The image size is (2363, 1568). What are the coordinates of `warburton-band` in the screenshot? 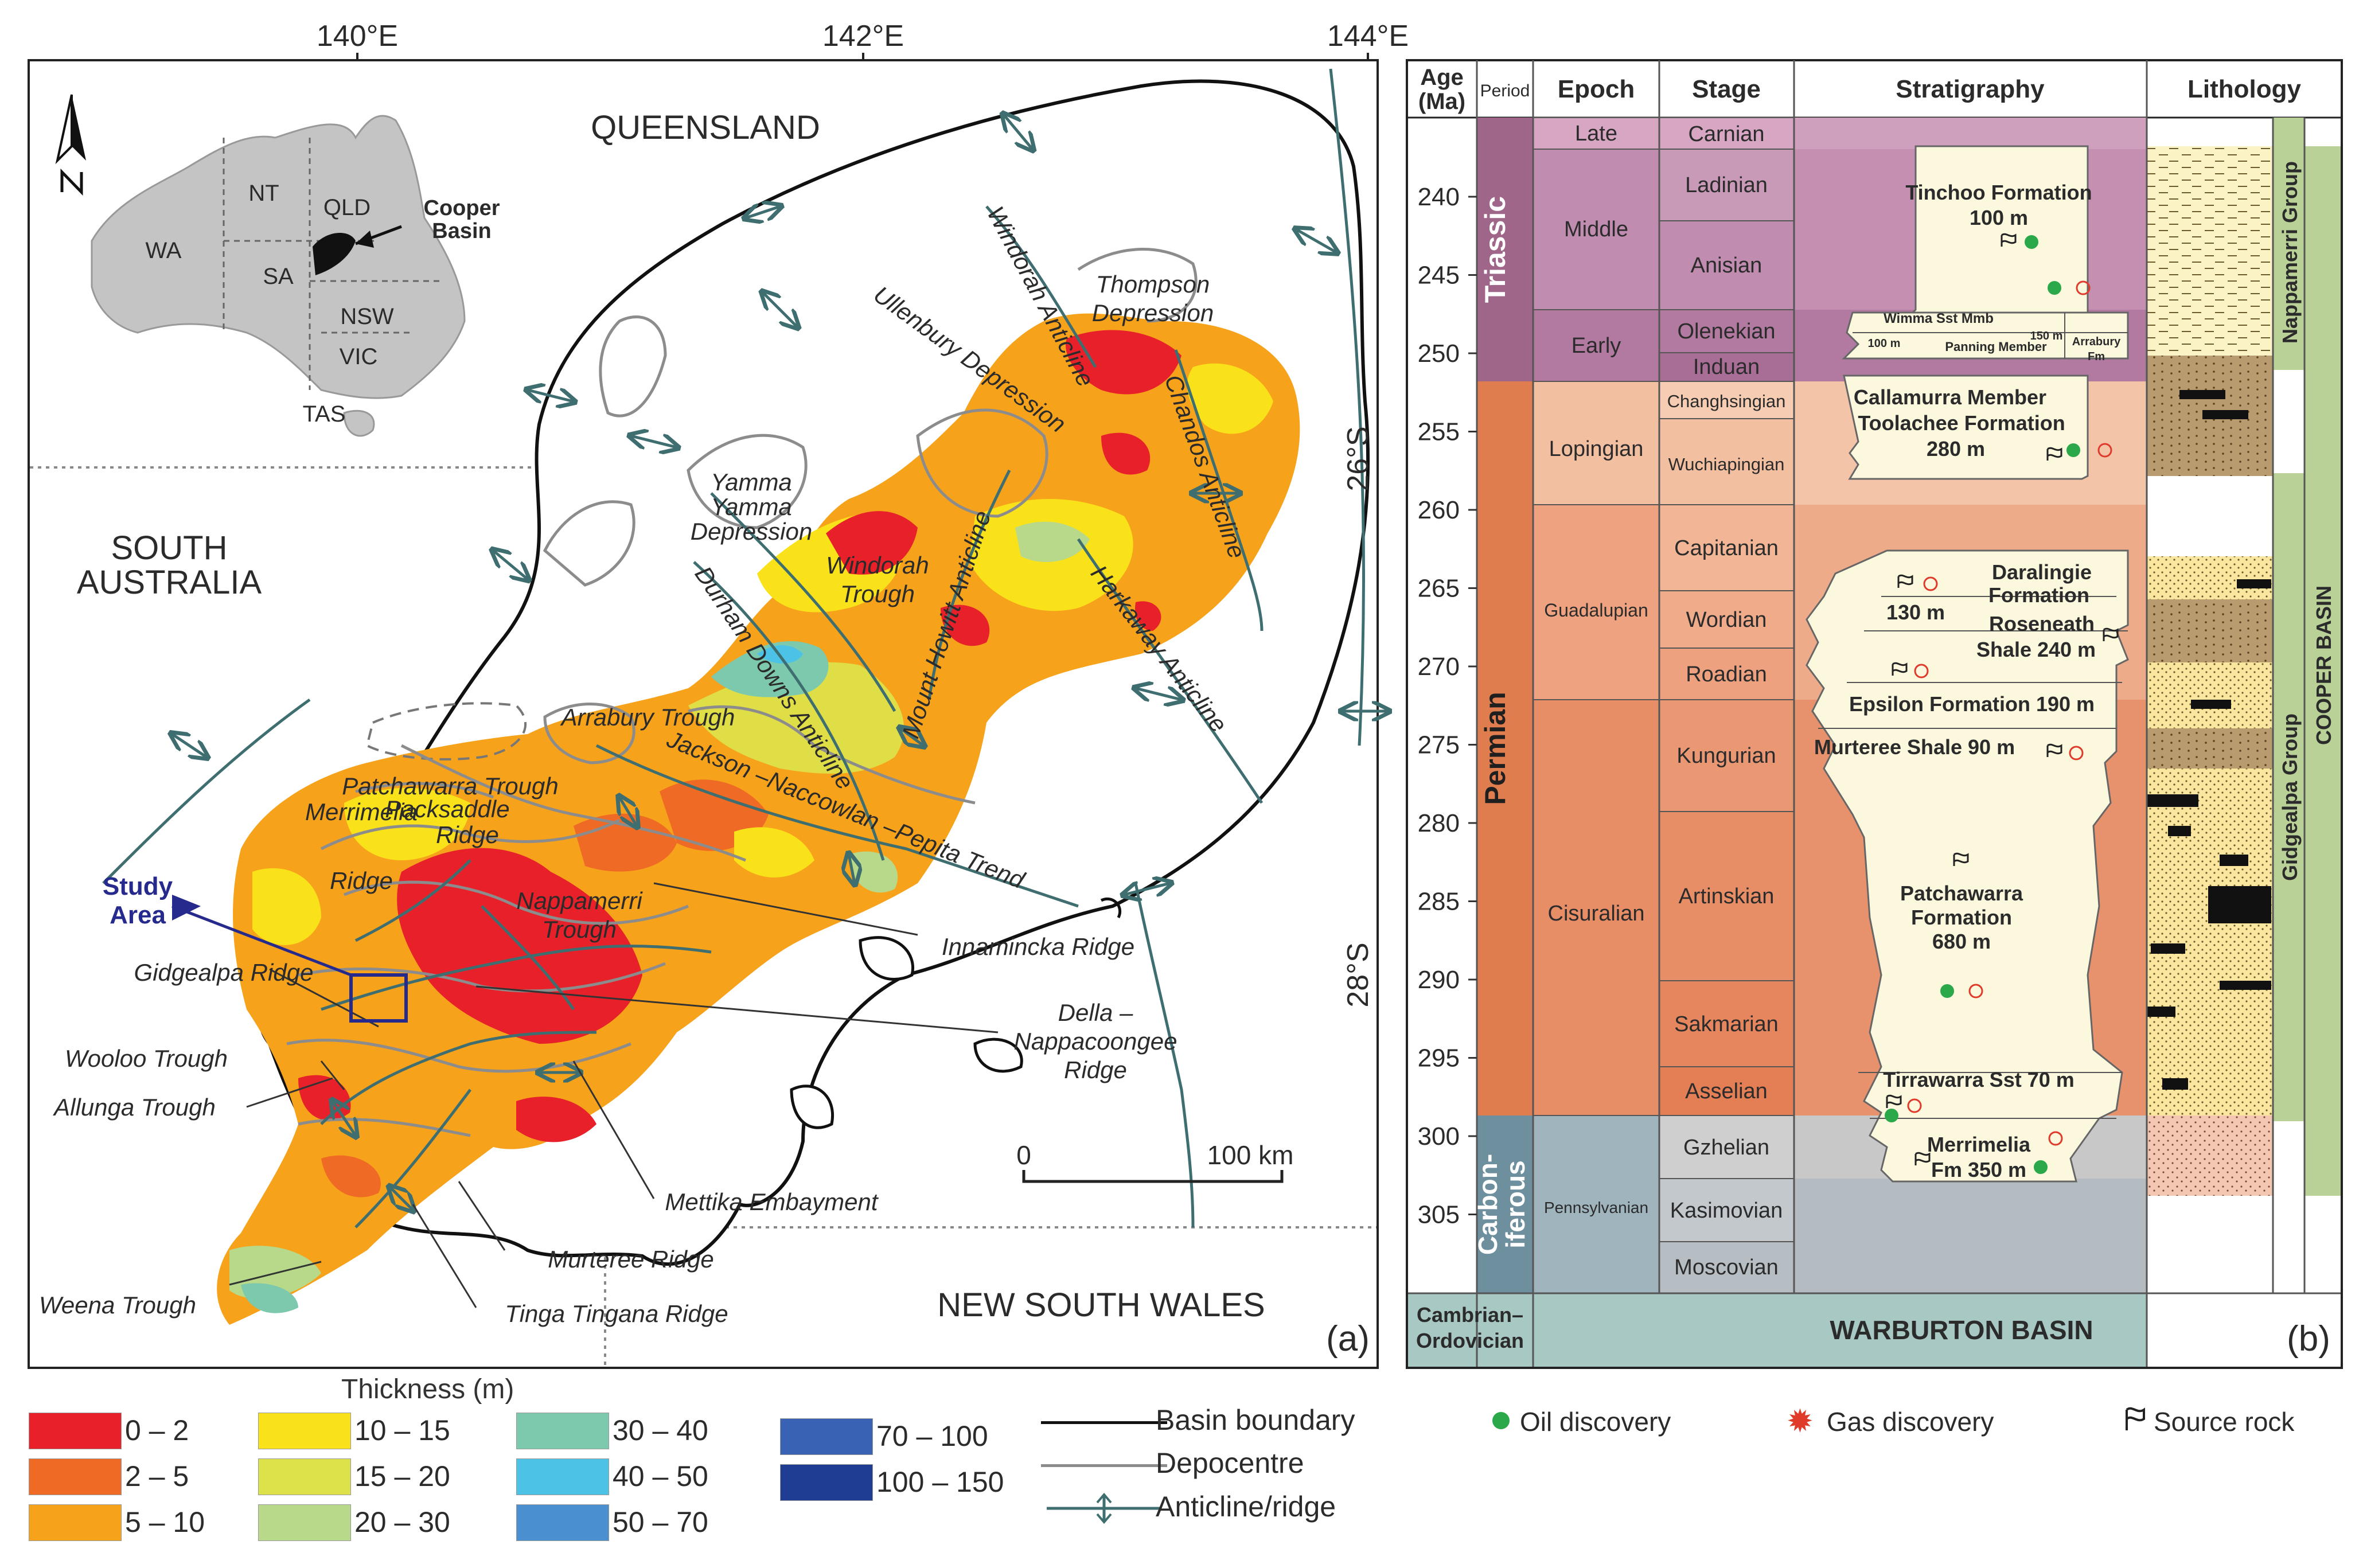 It's located at (1840, 1330).